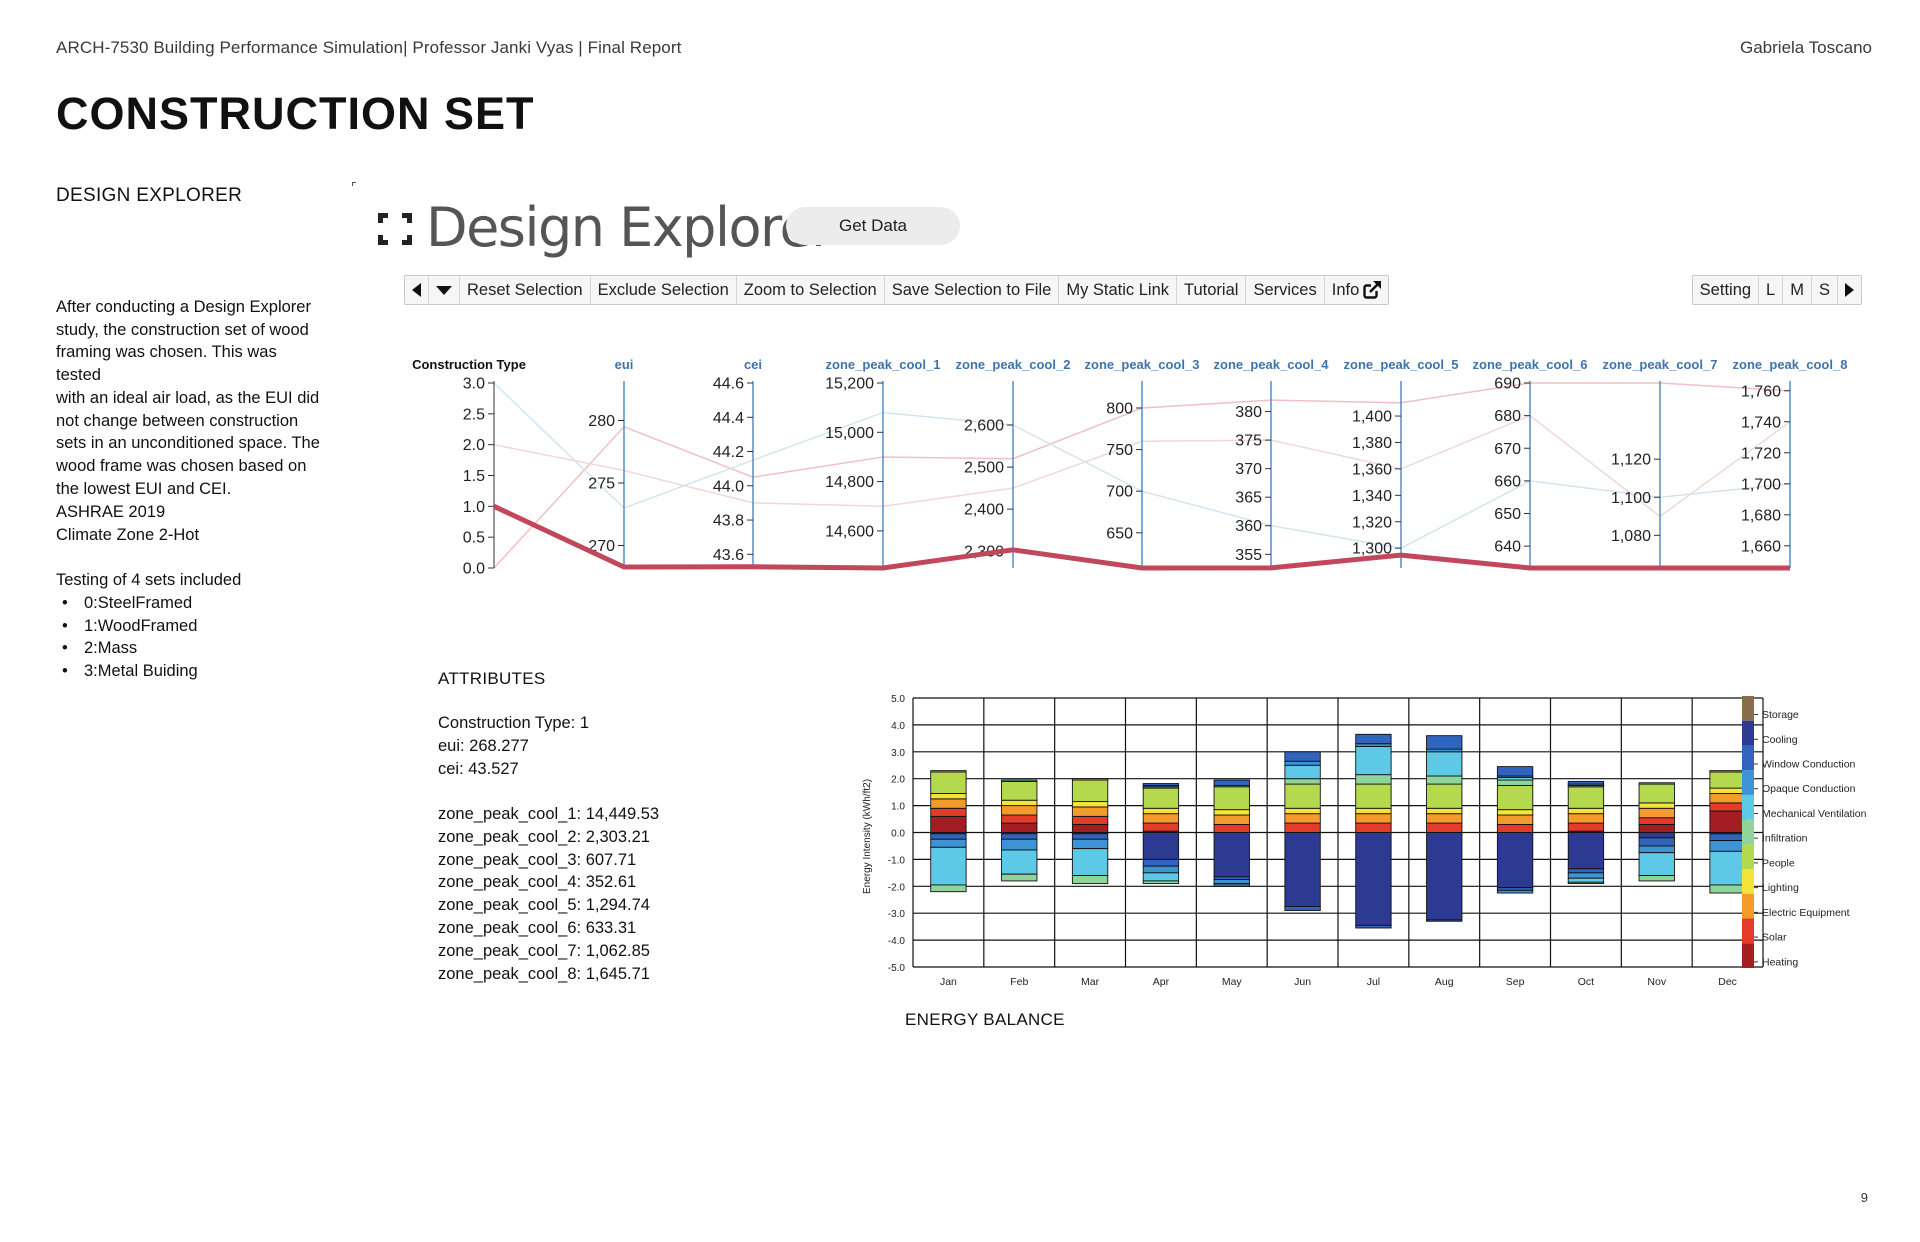  I want to click on page-title: CONSTRUCTION SET, so click(295, 113).